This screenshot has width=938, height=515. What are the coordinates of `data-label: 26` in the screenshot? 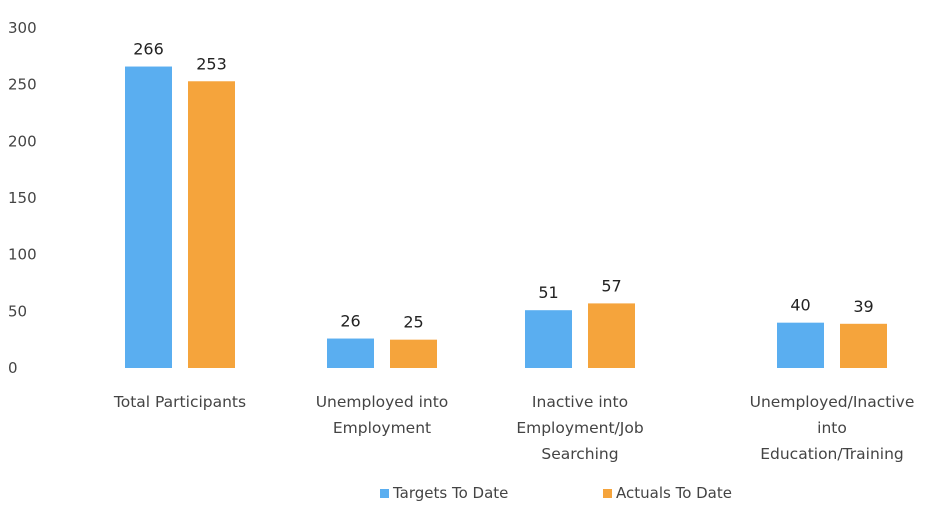 It's located at (350, 321).